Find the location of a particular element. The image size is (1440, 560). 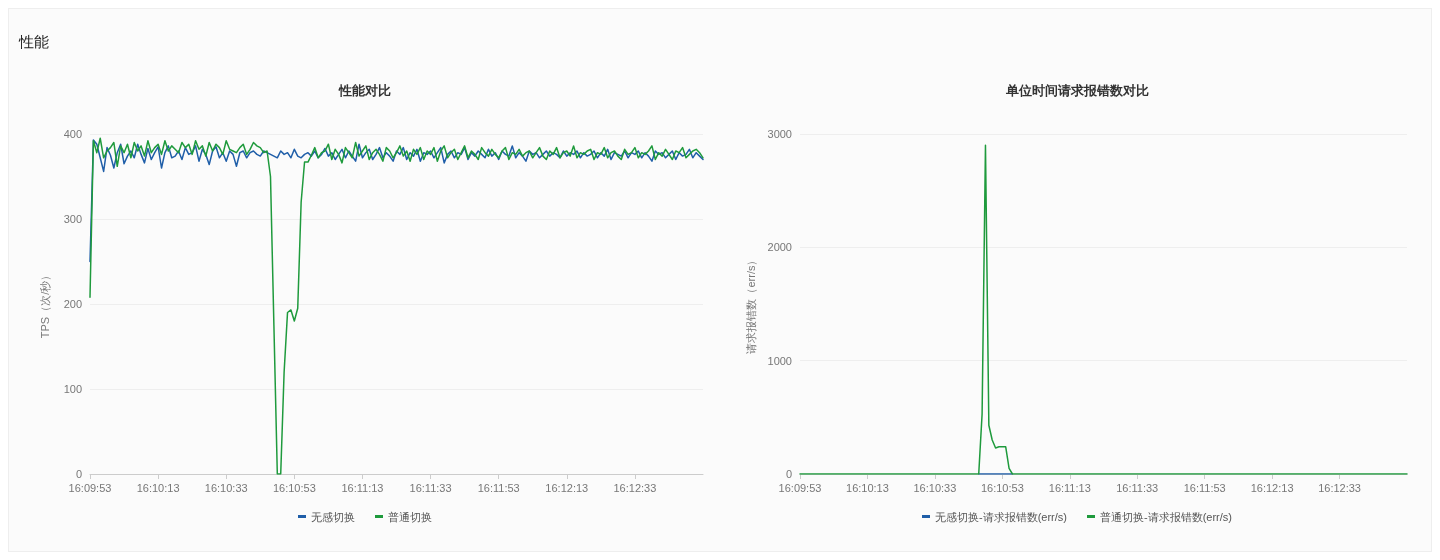

line-series is located at coordinates (396, 201).